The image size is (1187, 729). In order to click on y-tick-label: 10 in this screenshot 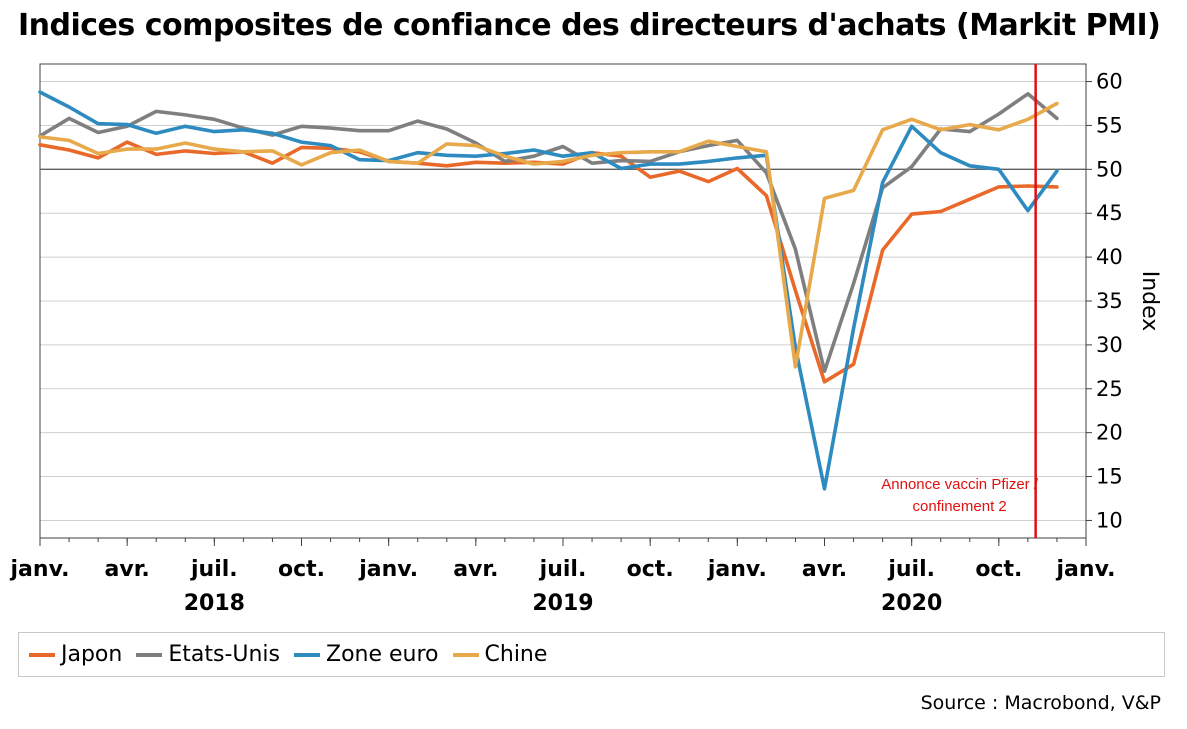, I will do `click(1109, 520)`.